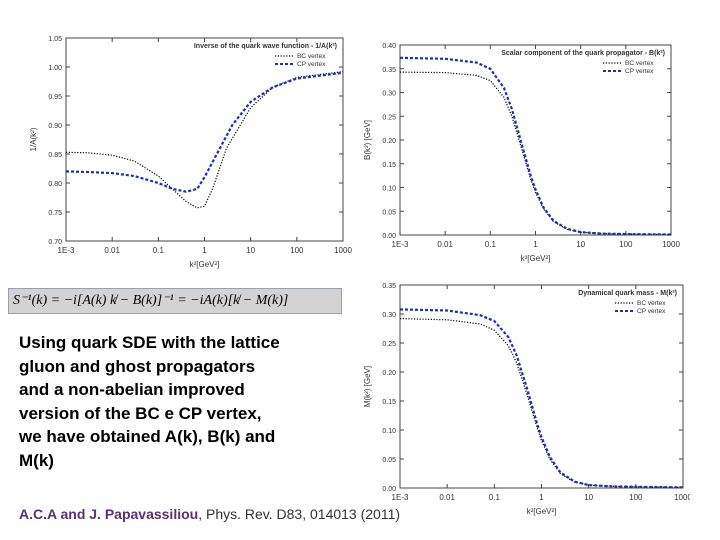 The height and width of the screenshot is (540, 720). What do you see at coordinates (389, 46) in the screenshot?
I see `y-tick-label: 0.40` at bounding box center [389, 46].